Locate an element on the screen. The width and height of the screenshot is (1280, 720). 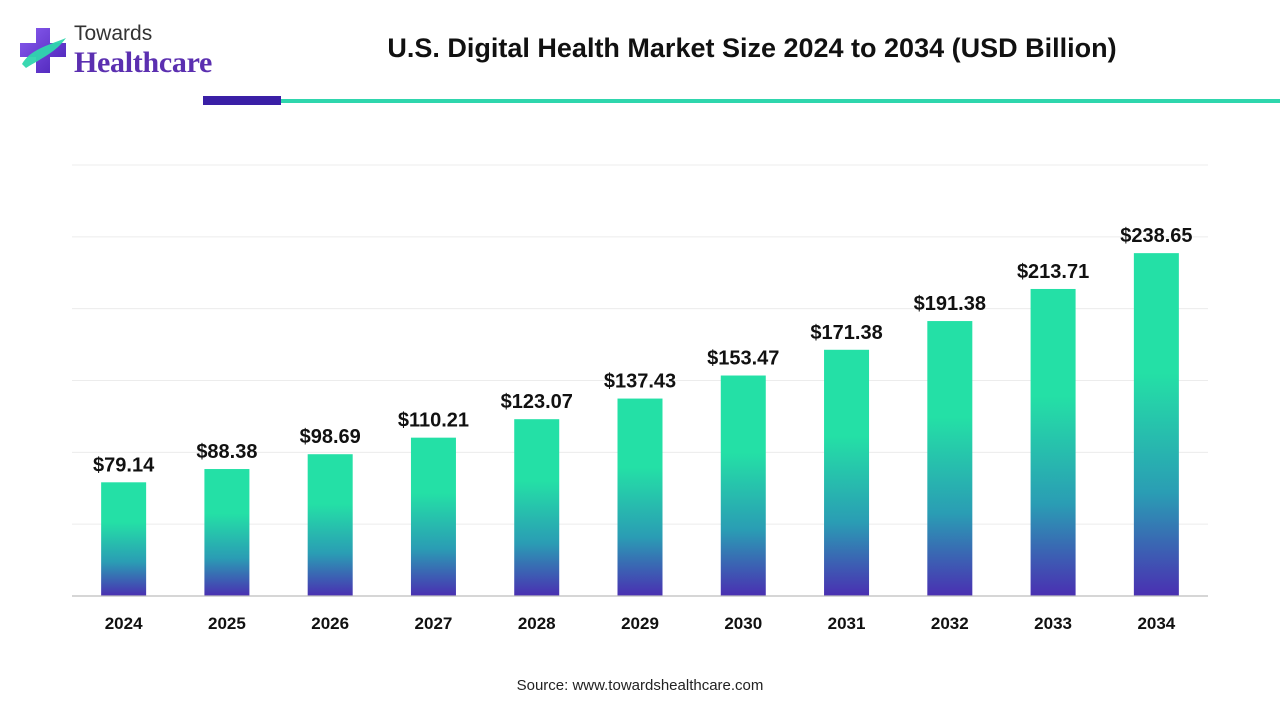
bar-2030 is located at coordinates (743, 485).